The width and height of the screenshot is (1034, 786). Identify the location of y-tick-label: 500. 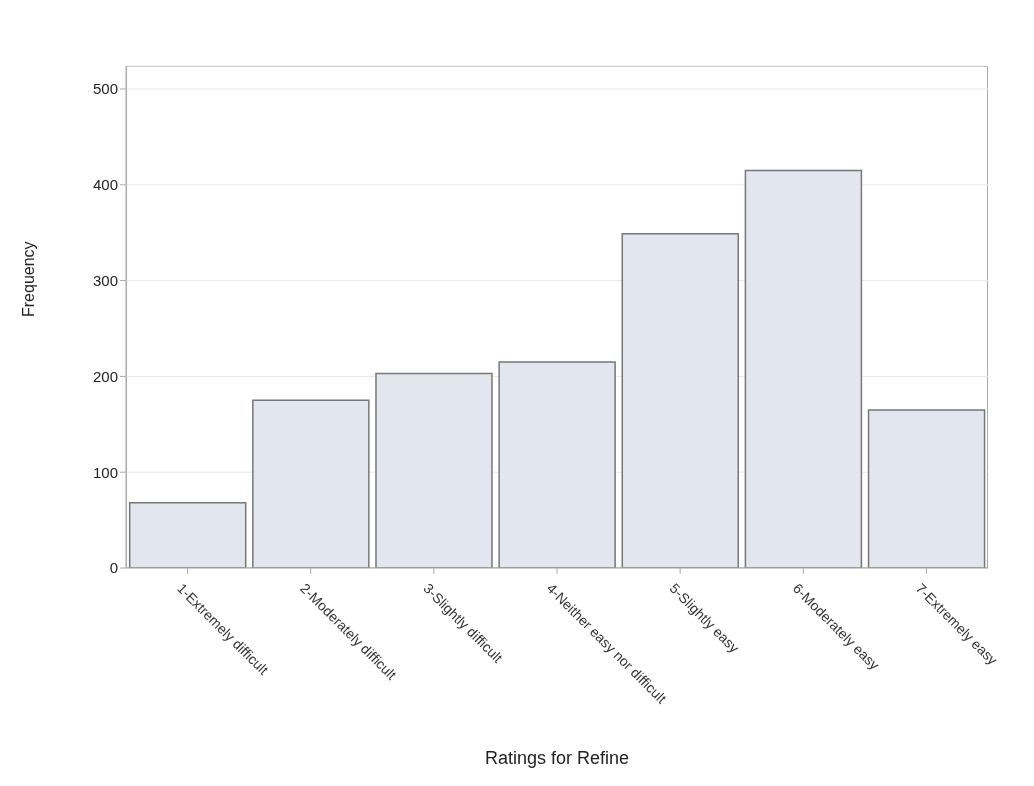
(105, 89).